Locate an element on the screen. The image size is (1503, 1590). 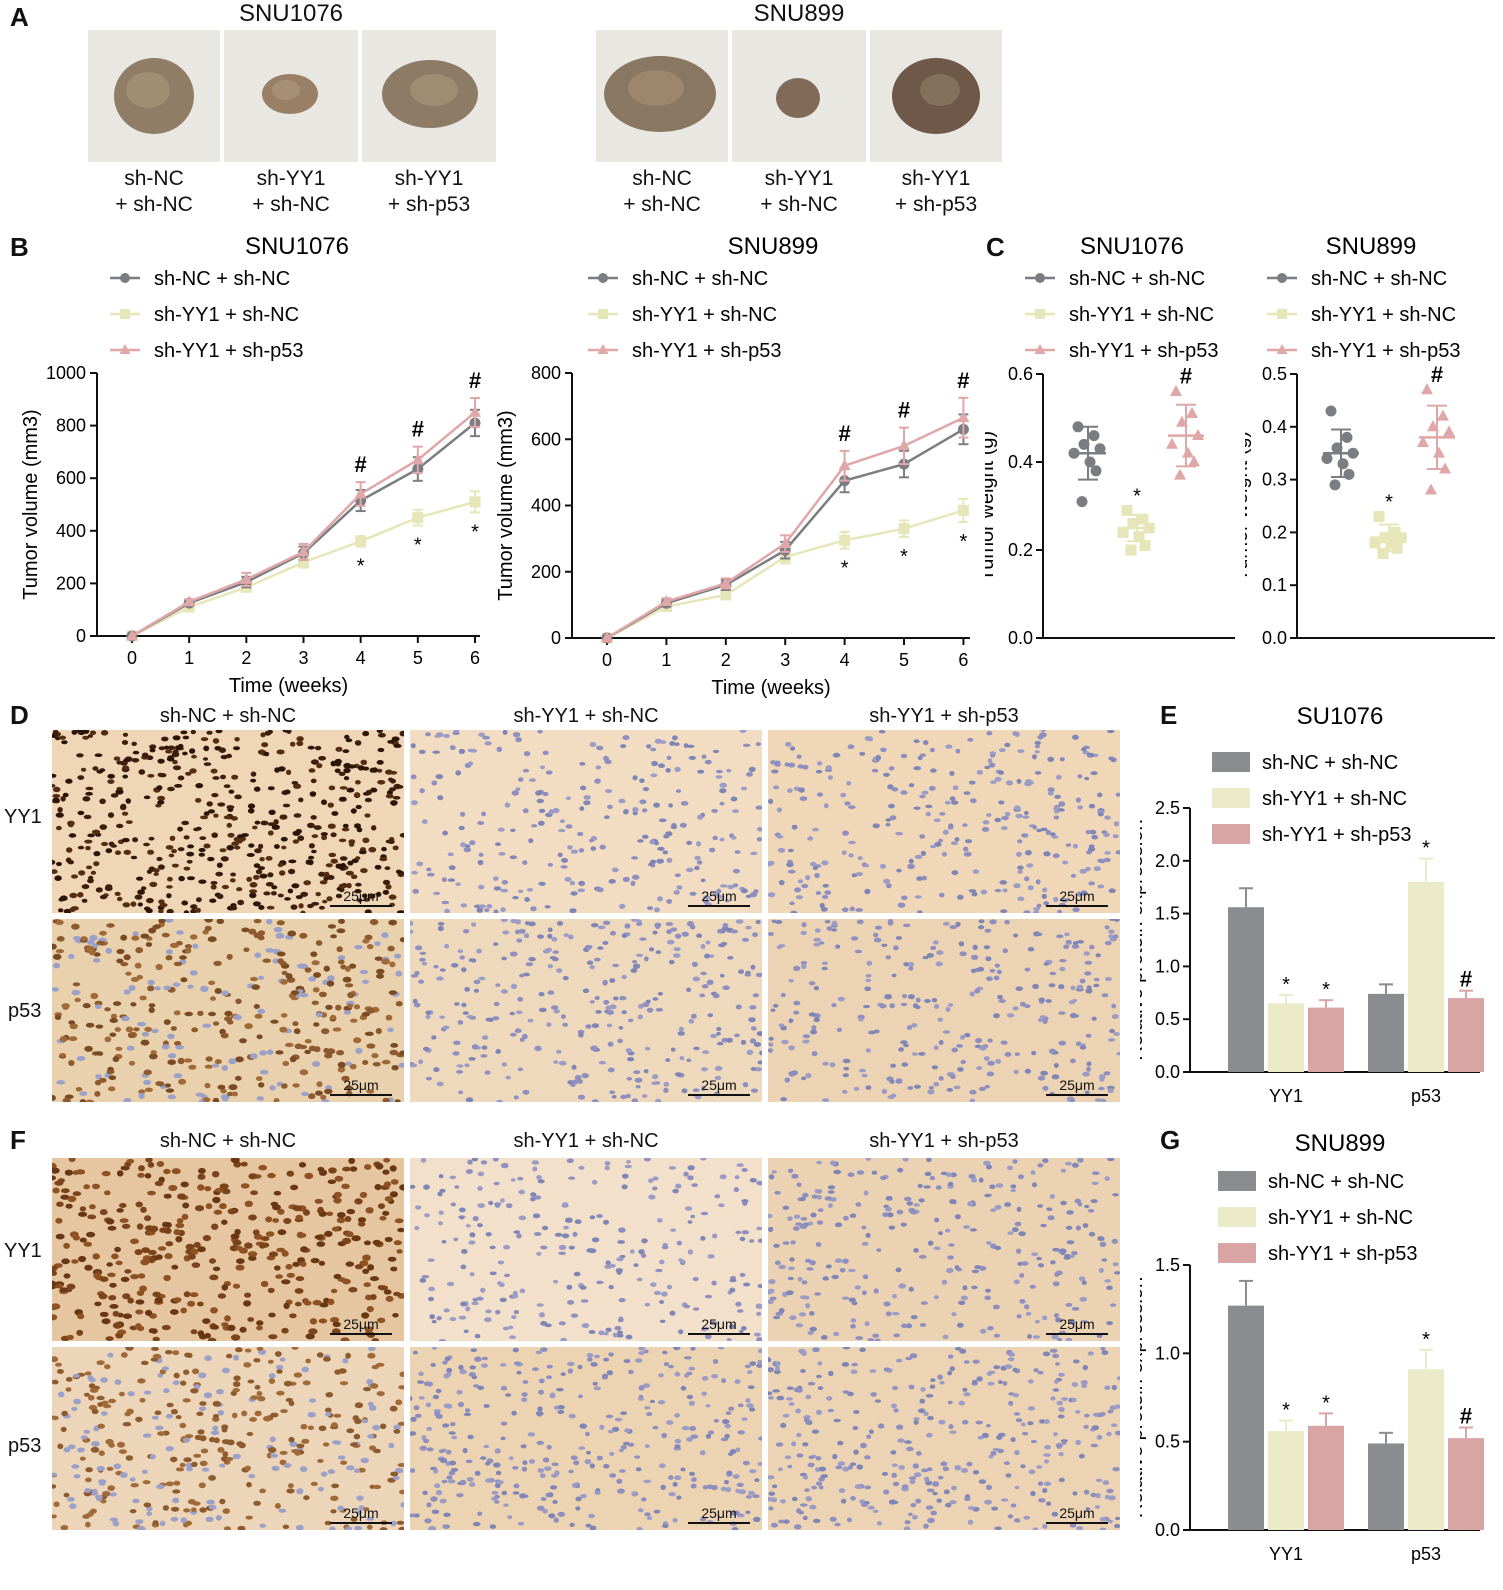
legend-label: sh-NC + sh-NC is located at coordinates (1137, 279).